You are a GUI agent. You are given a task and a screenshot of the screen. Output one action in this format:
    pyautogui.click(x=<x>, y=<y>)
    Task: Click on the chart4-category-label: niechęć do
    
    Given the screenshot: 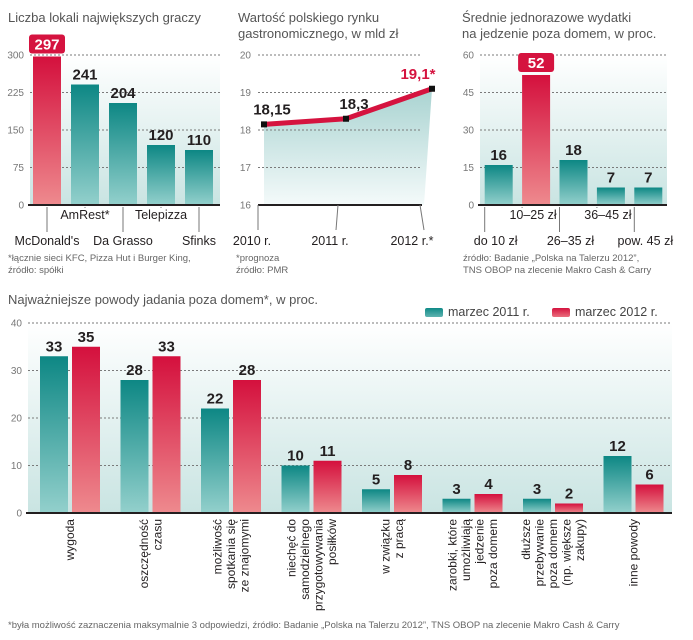 What is the action you would take?
    pyautogui.click(x=291, y=548)
    